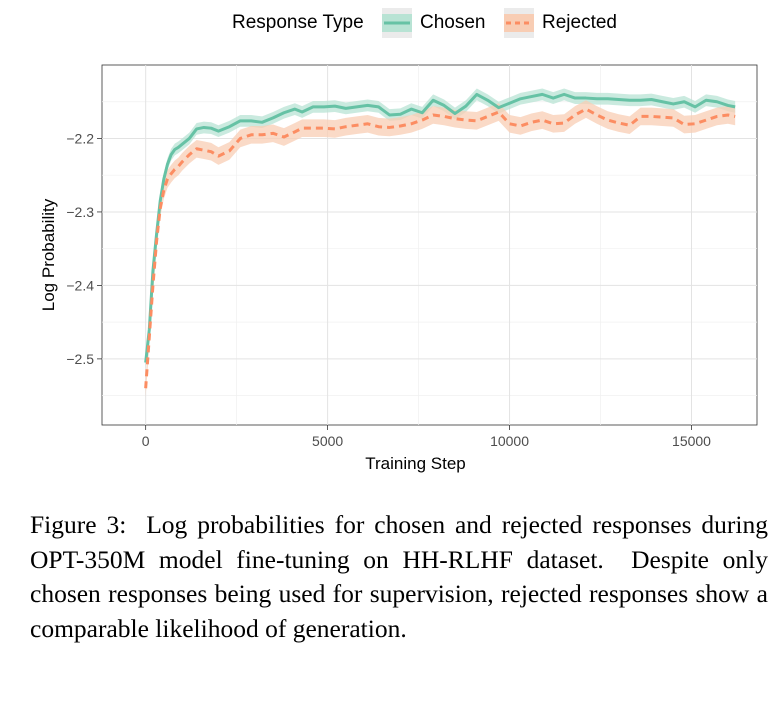  Describe the element at coordinates (519, 23) in the screenshot. I see `legend-key-rejected` at that location.